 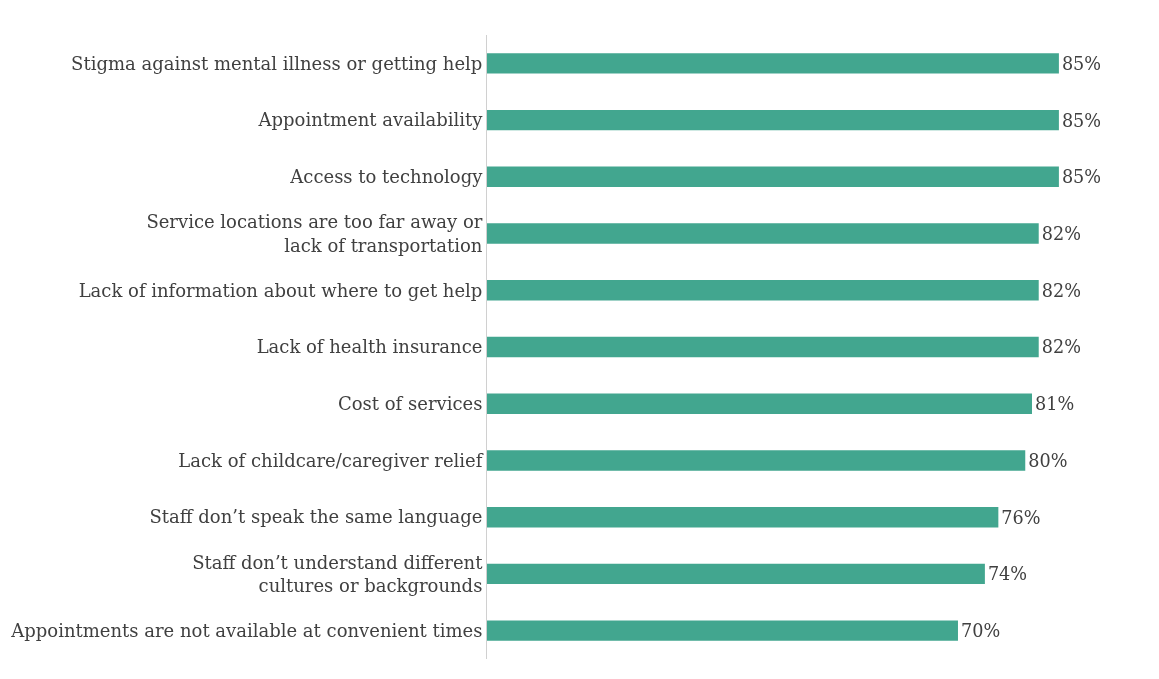 I want to click on y-tick-label: Appointment availability, so click(x=370, y=120).